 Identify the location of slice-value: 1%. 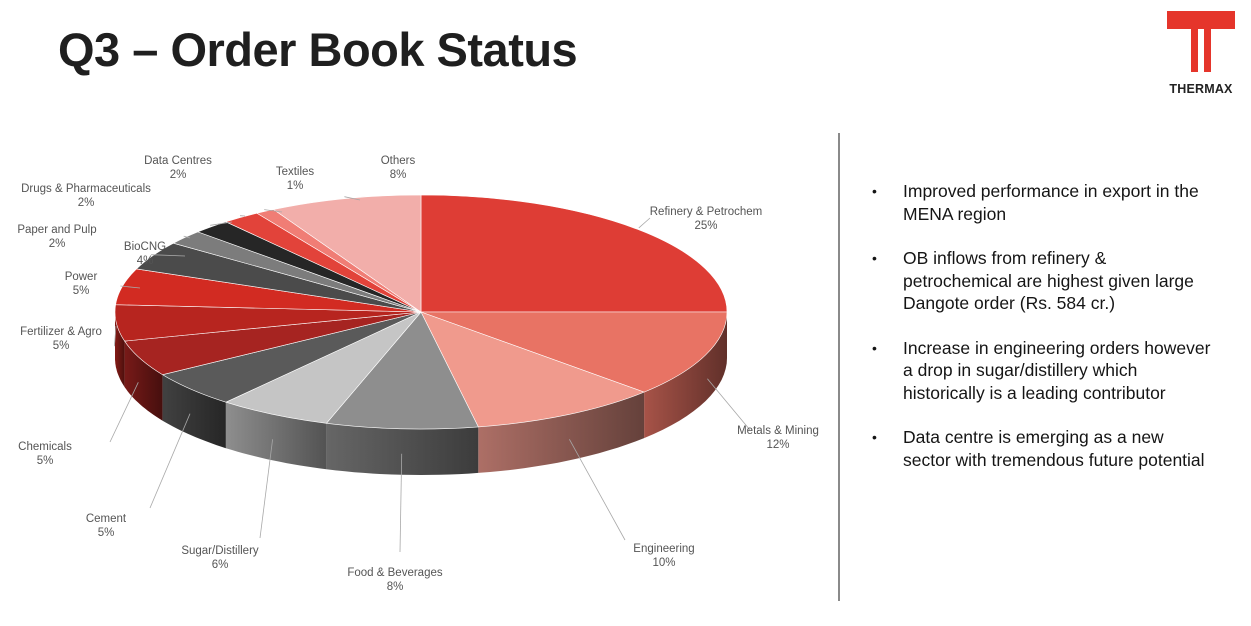
(295, 186).